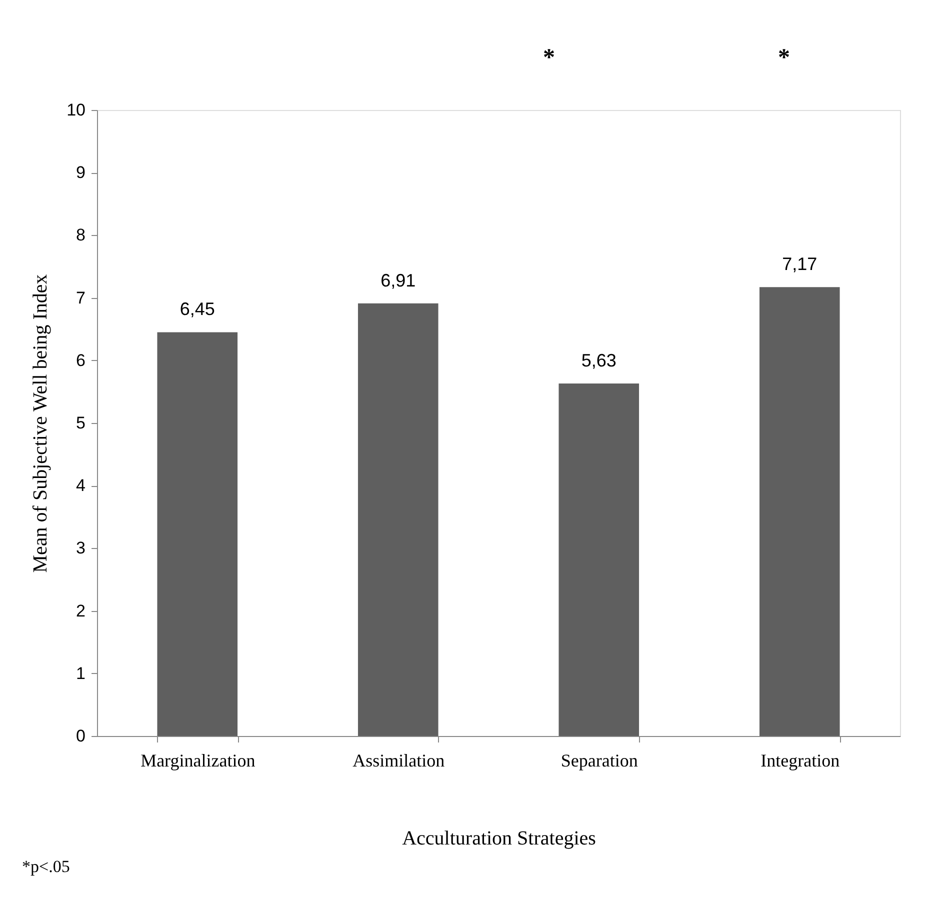  I want to click on y-tick-label: 1, so click(81, 673).